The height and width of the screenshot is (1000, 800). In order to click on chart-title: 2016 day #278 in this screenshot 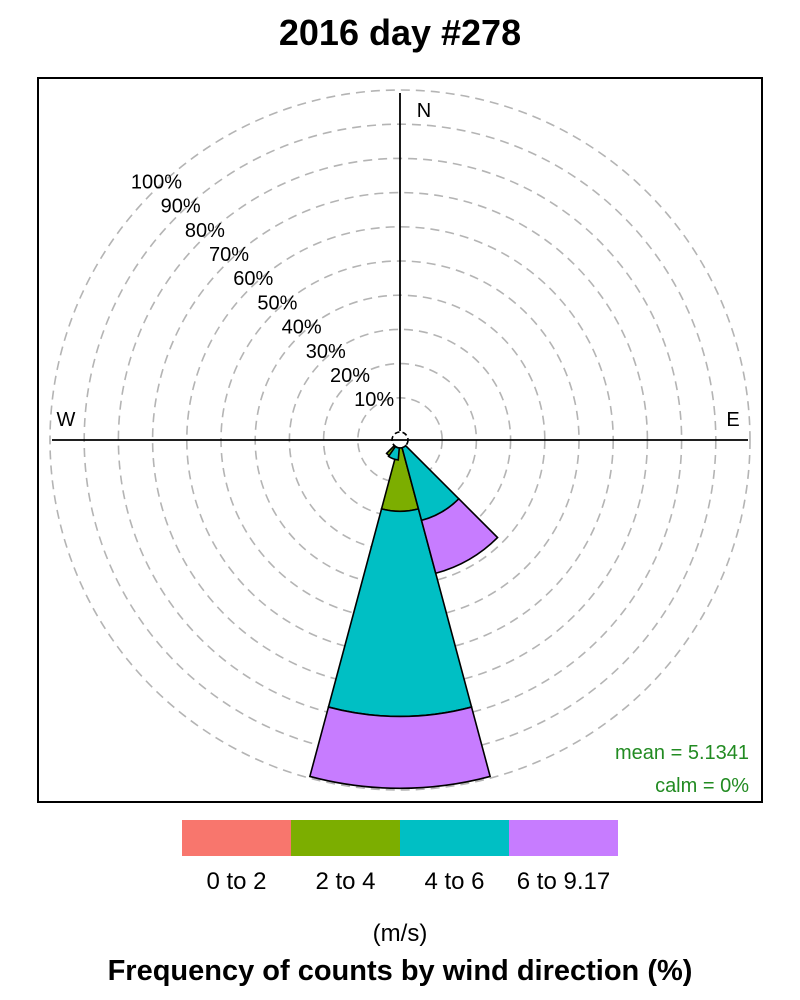, I will do `click(400, 32)`.